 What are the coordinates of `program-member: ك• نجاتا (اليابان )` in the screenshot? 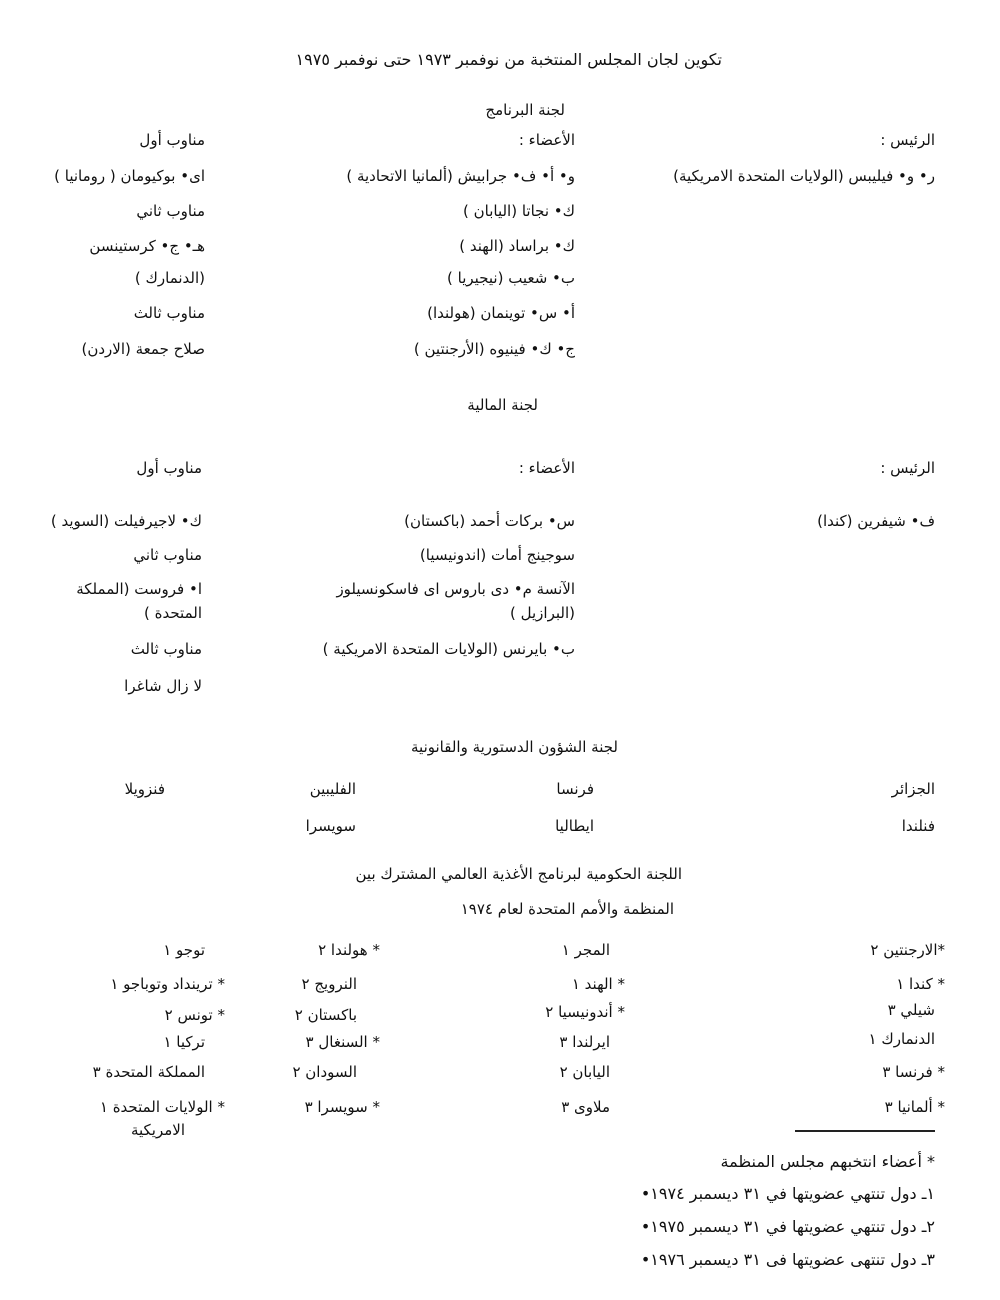 It's located at (519, 211).